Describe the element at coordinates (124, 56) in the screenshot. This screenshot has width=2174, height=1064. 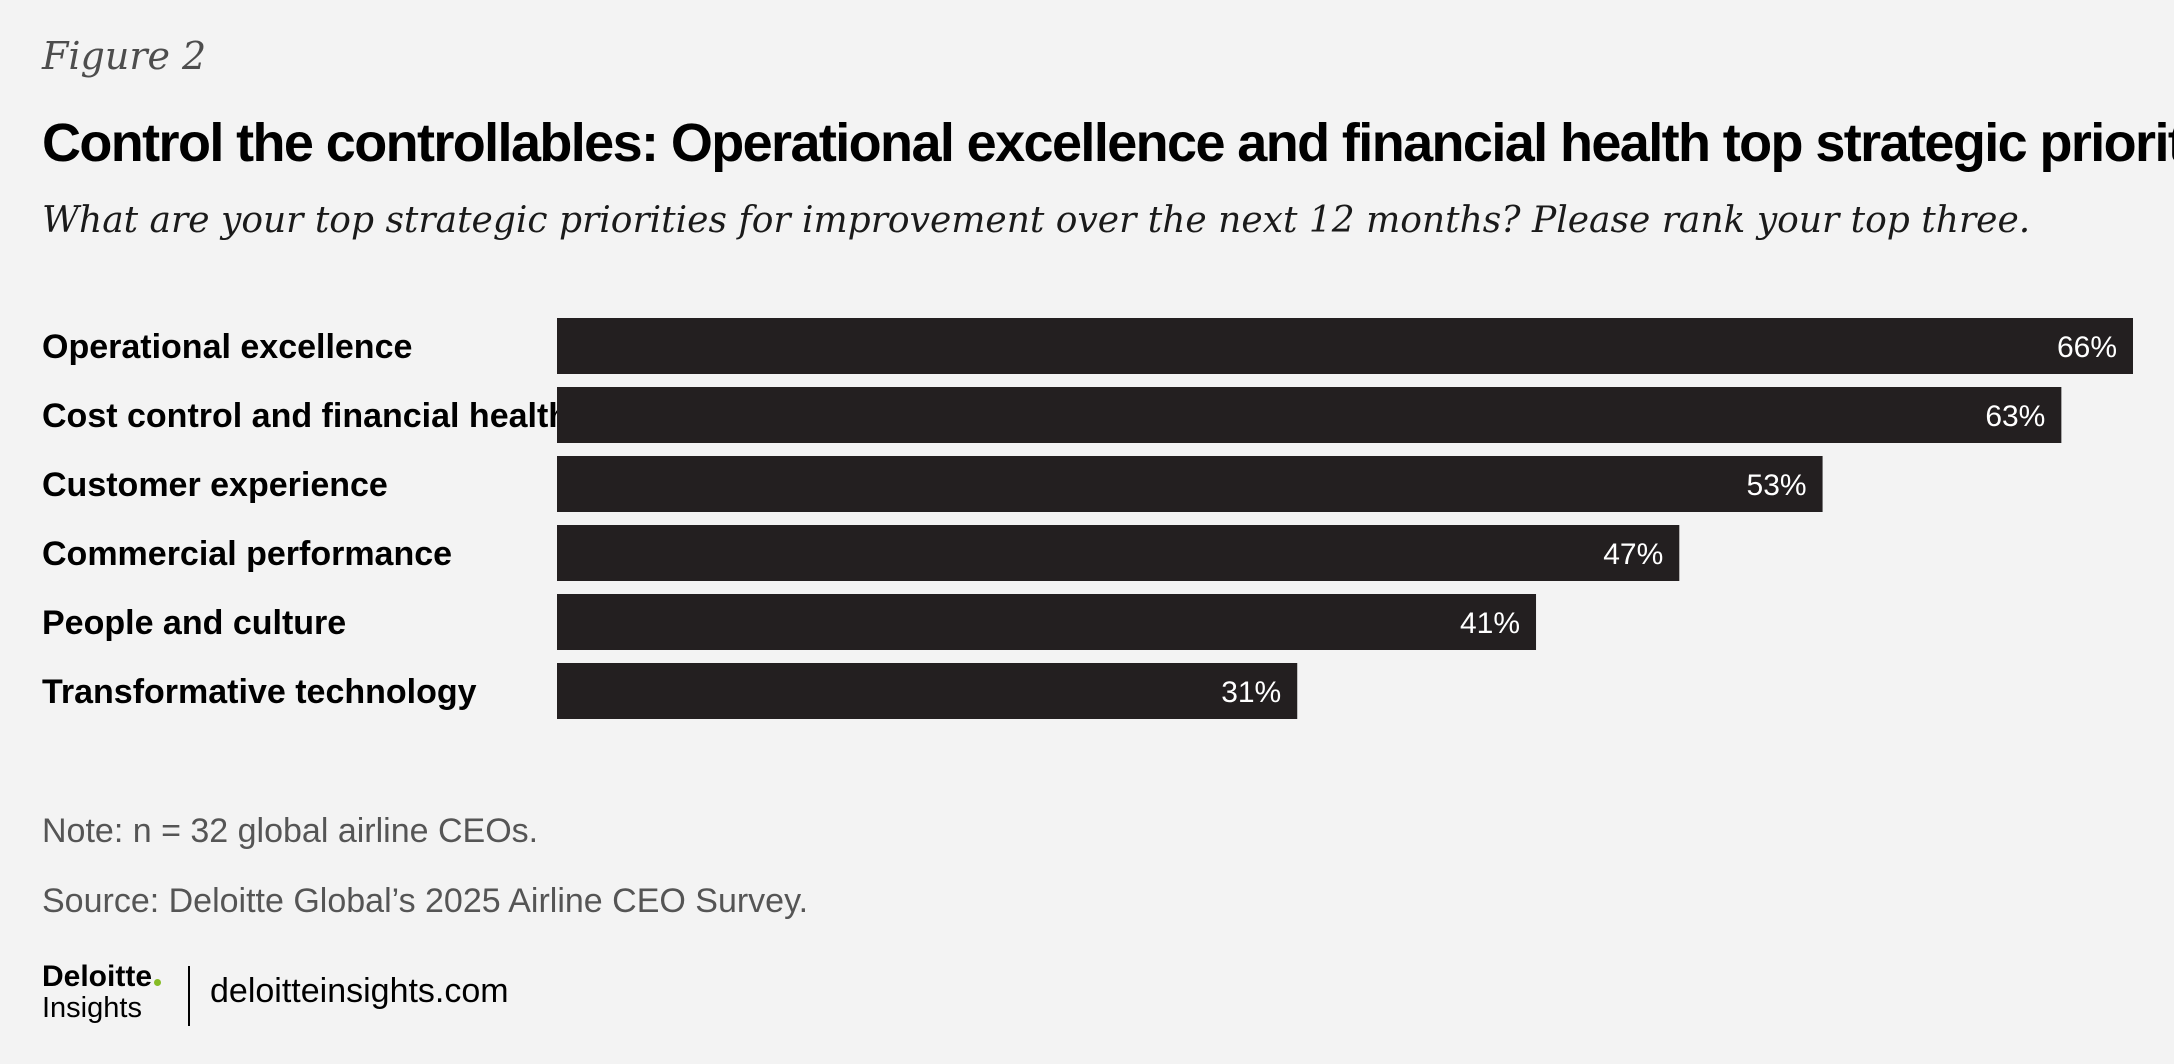
I see `figure-label: Figure 2` at that location.